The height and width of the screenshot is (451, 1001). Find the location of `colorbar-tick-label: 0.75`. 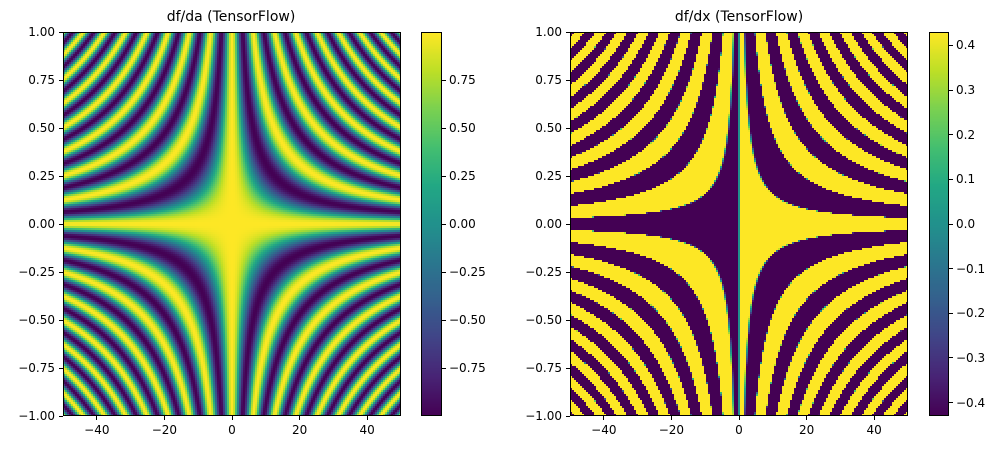

colorbar-tick-label: 0.75 is located at coordinates (462, 80).